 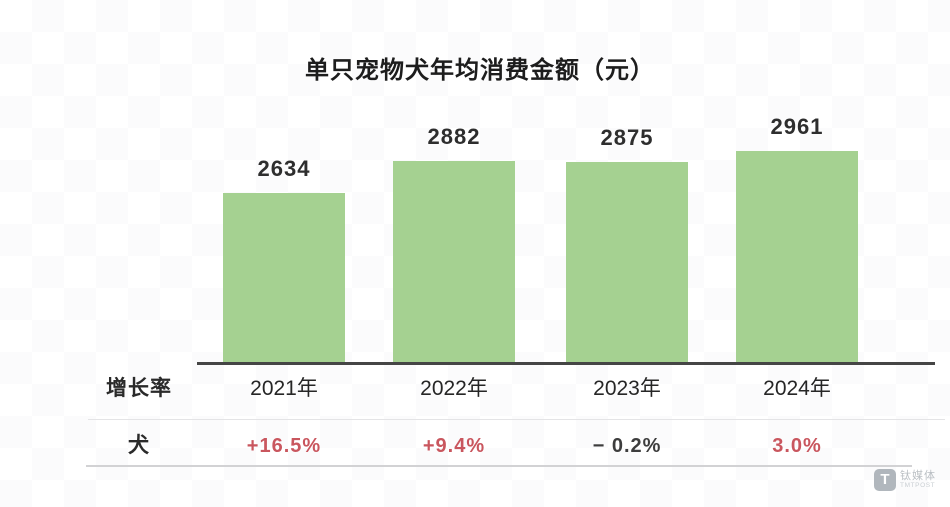 What do you see at coordinates (627, 262) in the screenshot?
I see `bar-2023` at bounding box center [627, 262].